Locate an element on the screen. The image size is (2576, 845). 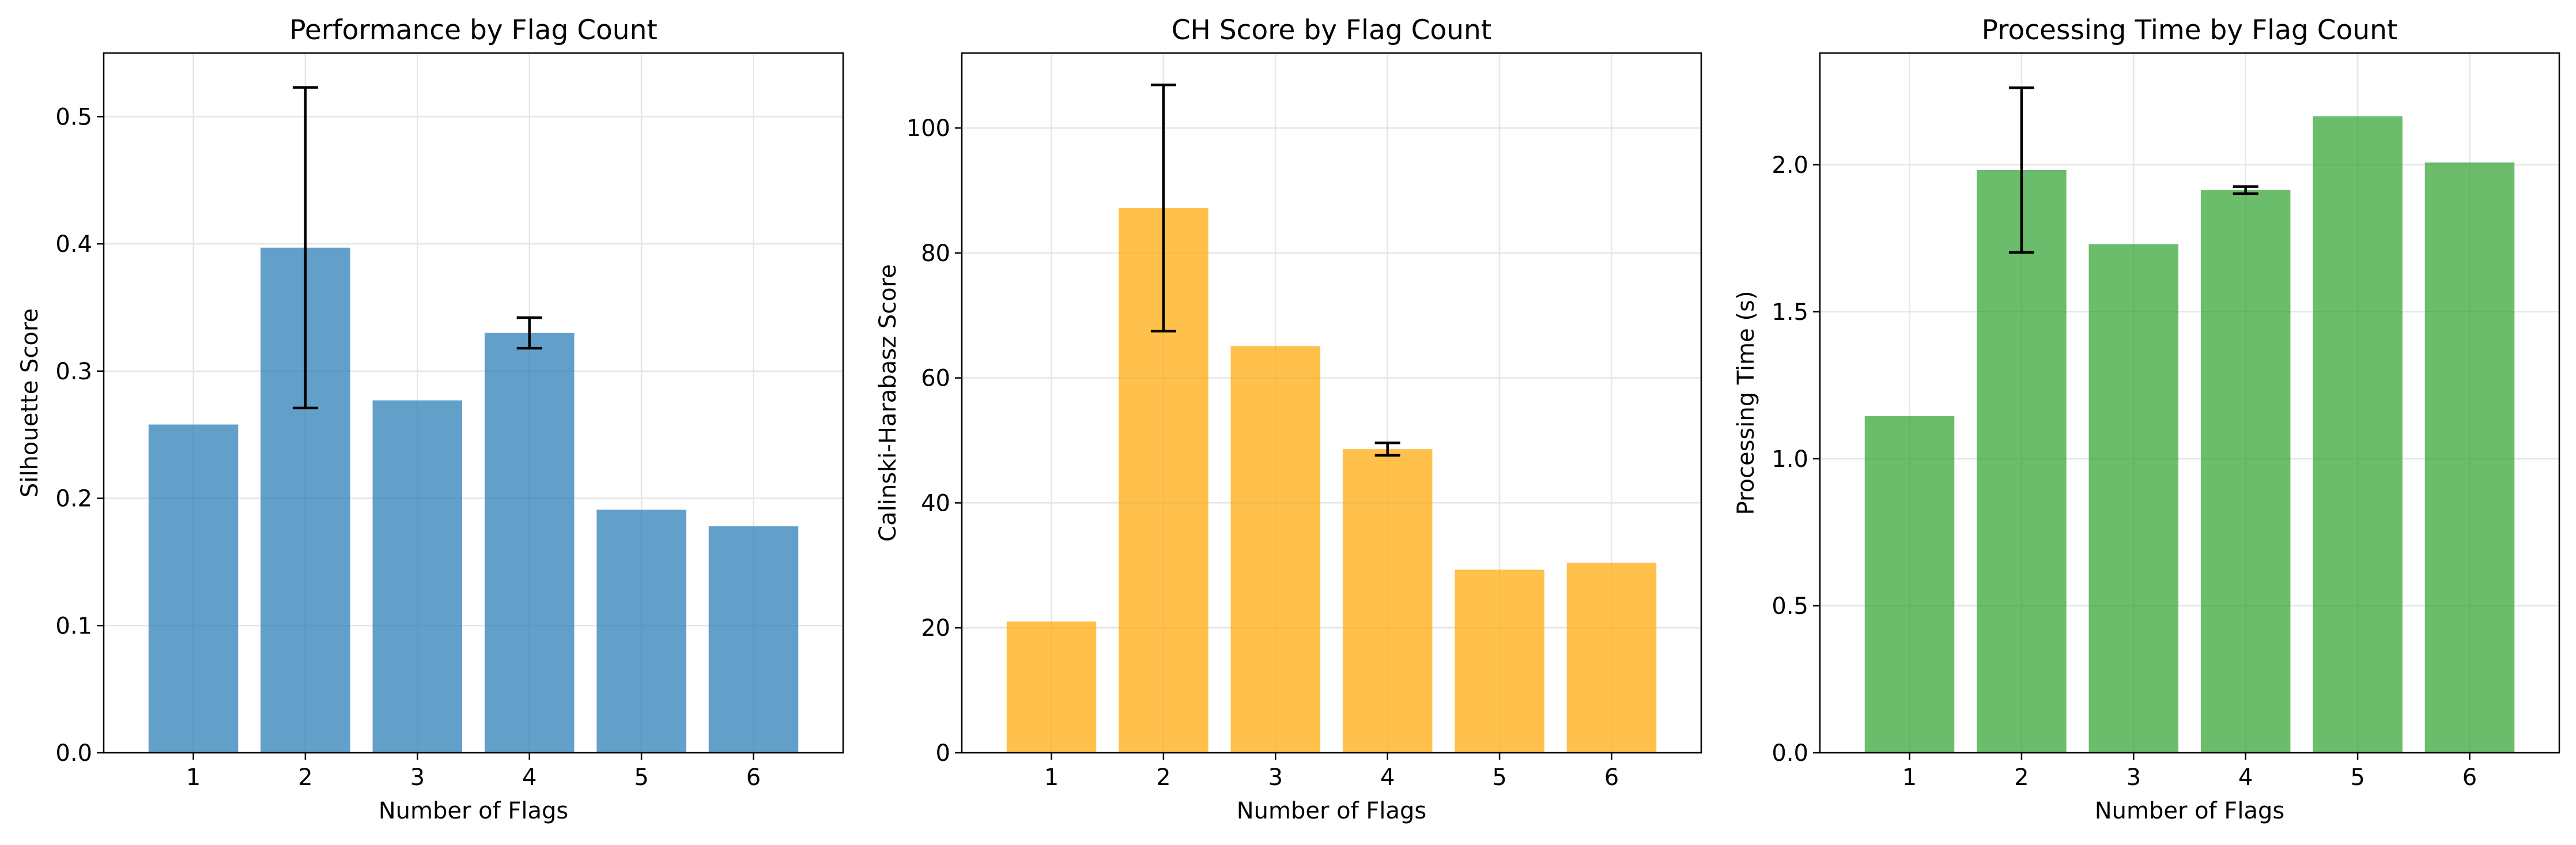
y-tick-label: 0.1 is located at coordinates (73, 626).